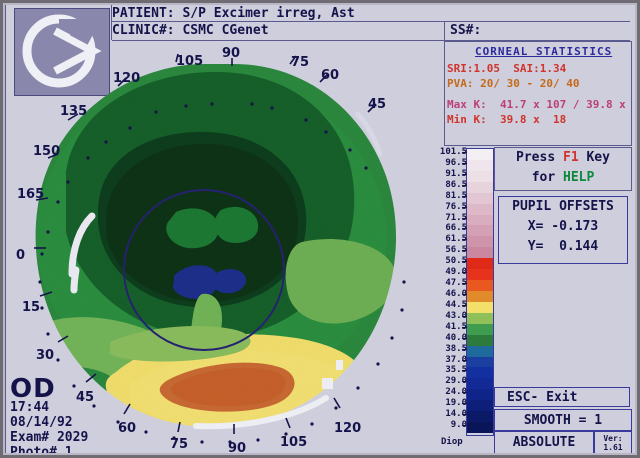 This screenshot has width=640, height=458. Describe the element at coordinates (464, 163) in the screenshot. I see `scale-tickline-96.5` at that location.